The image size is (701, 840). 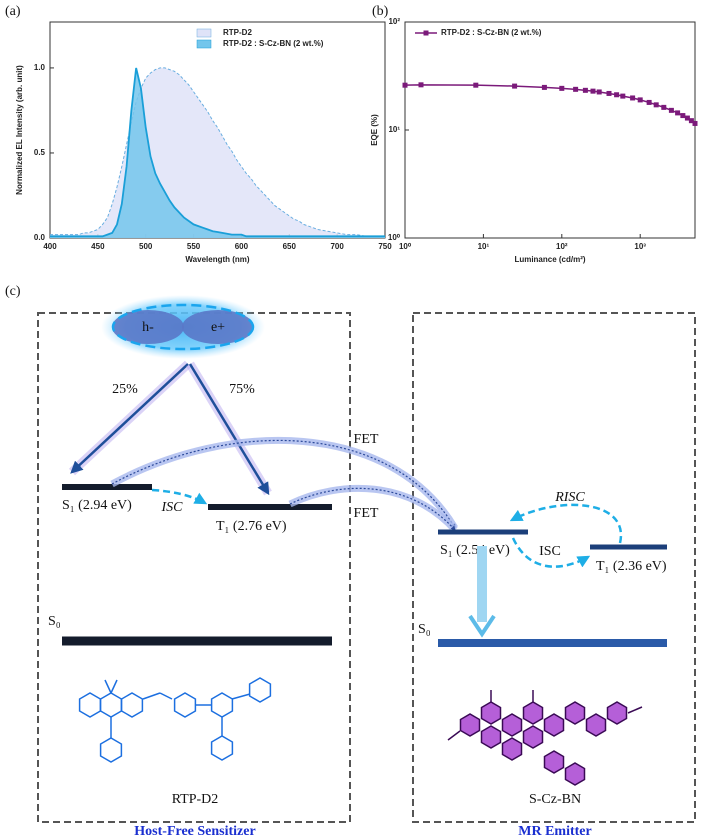 I want to click on x-tick-label: 10², so click(x=562, y=246).